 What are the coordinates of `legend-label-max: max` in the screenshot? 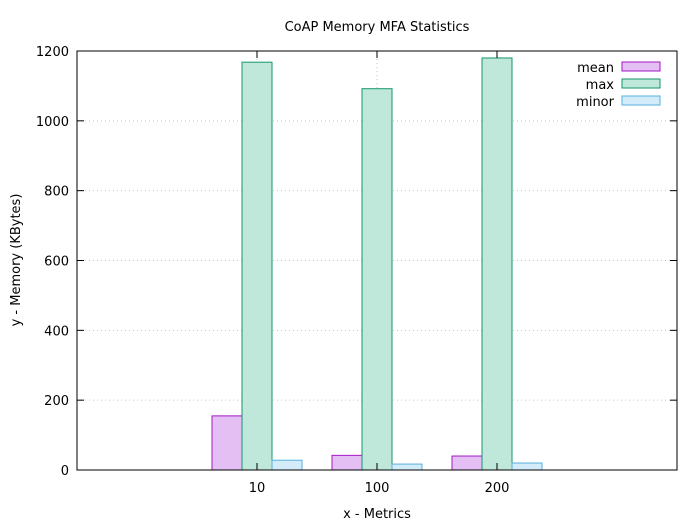 It's located at (600, 85).